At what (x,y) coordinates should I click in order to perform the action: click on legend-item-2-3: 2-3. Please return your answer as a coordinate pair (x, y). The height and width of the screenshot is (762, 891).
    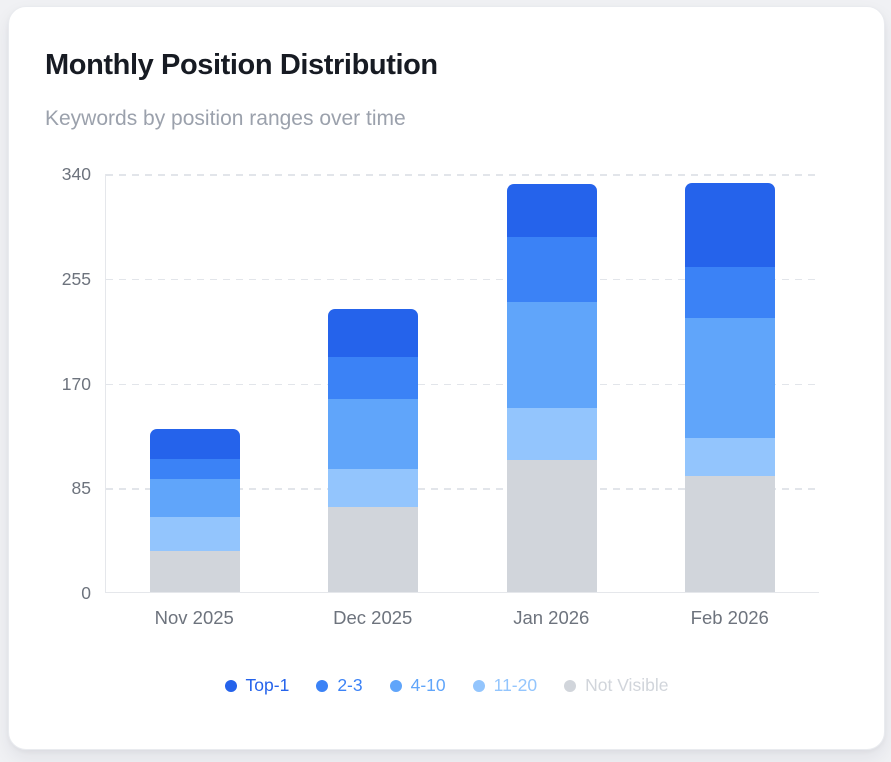
    Looking at the image, I should click on (339, 685).